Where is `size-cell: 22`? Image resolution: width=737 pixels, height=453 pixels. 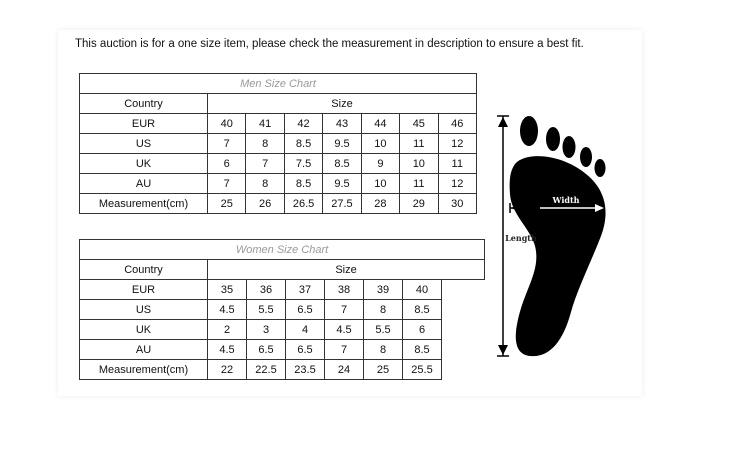
size-cell: 22 is located at coordinates (227, 369).